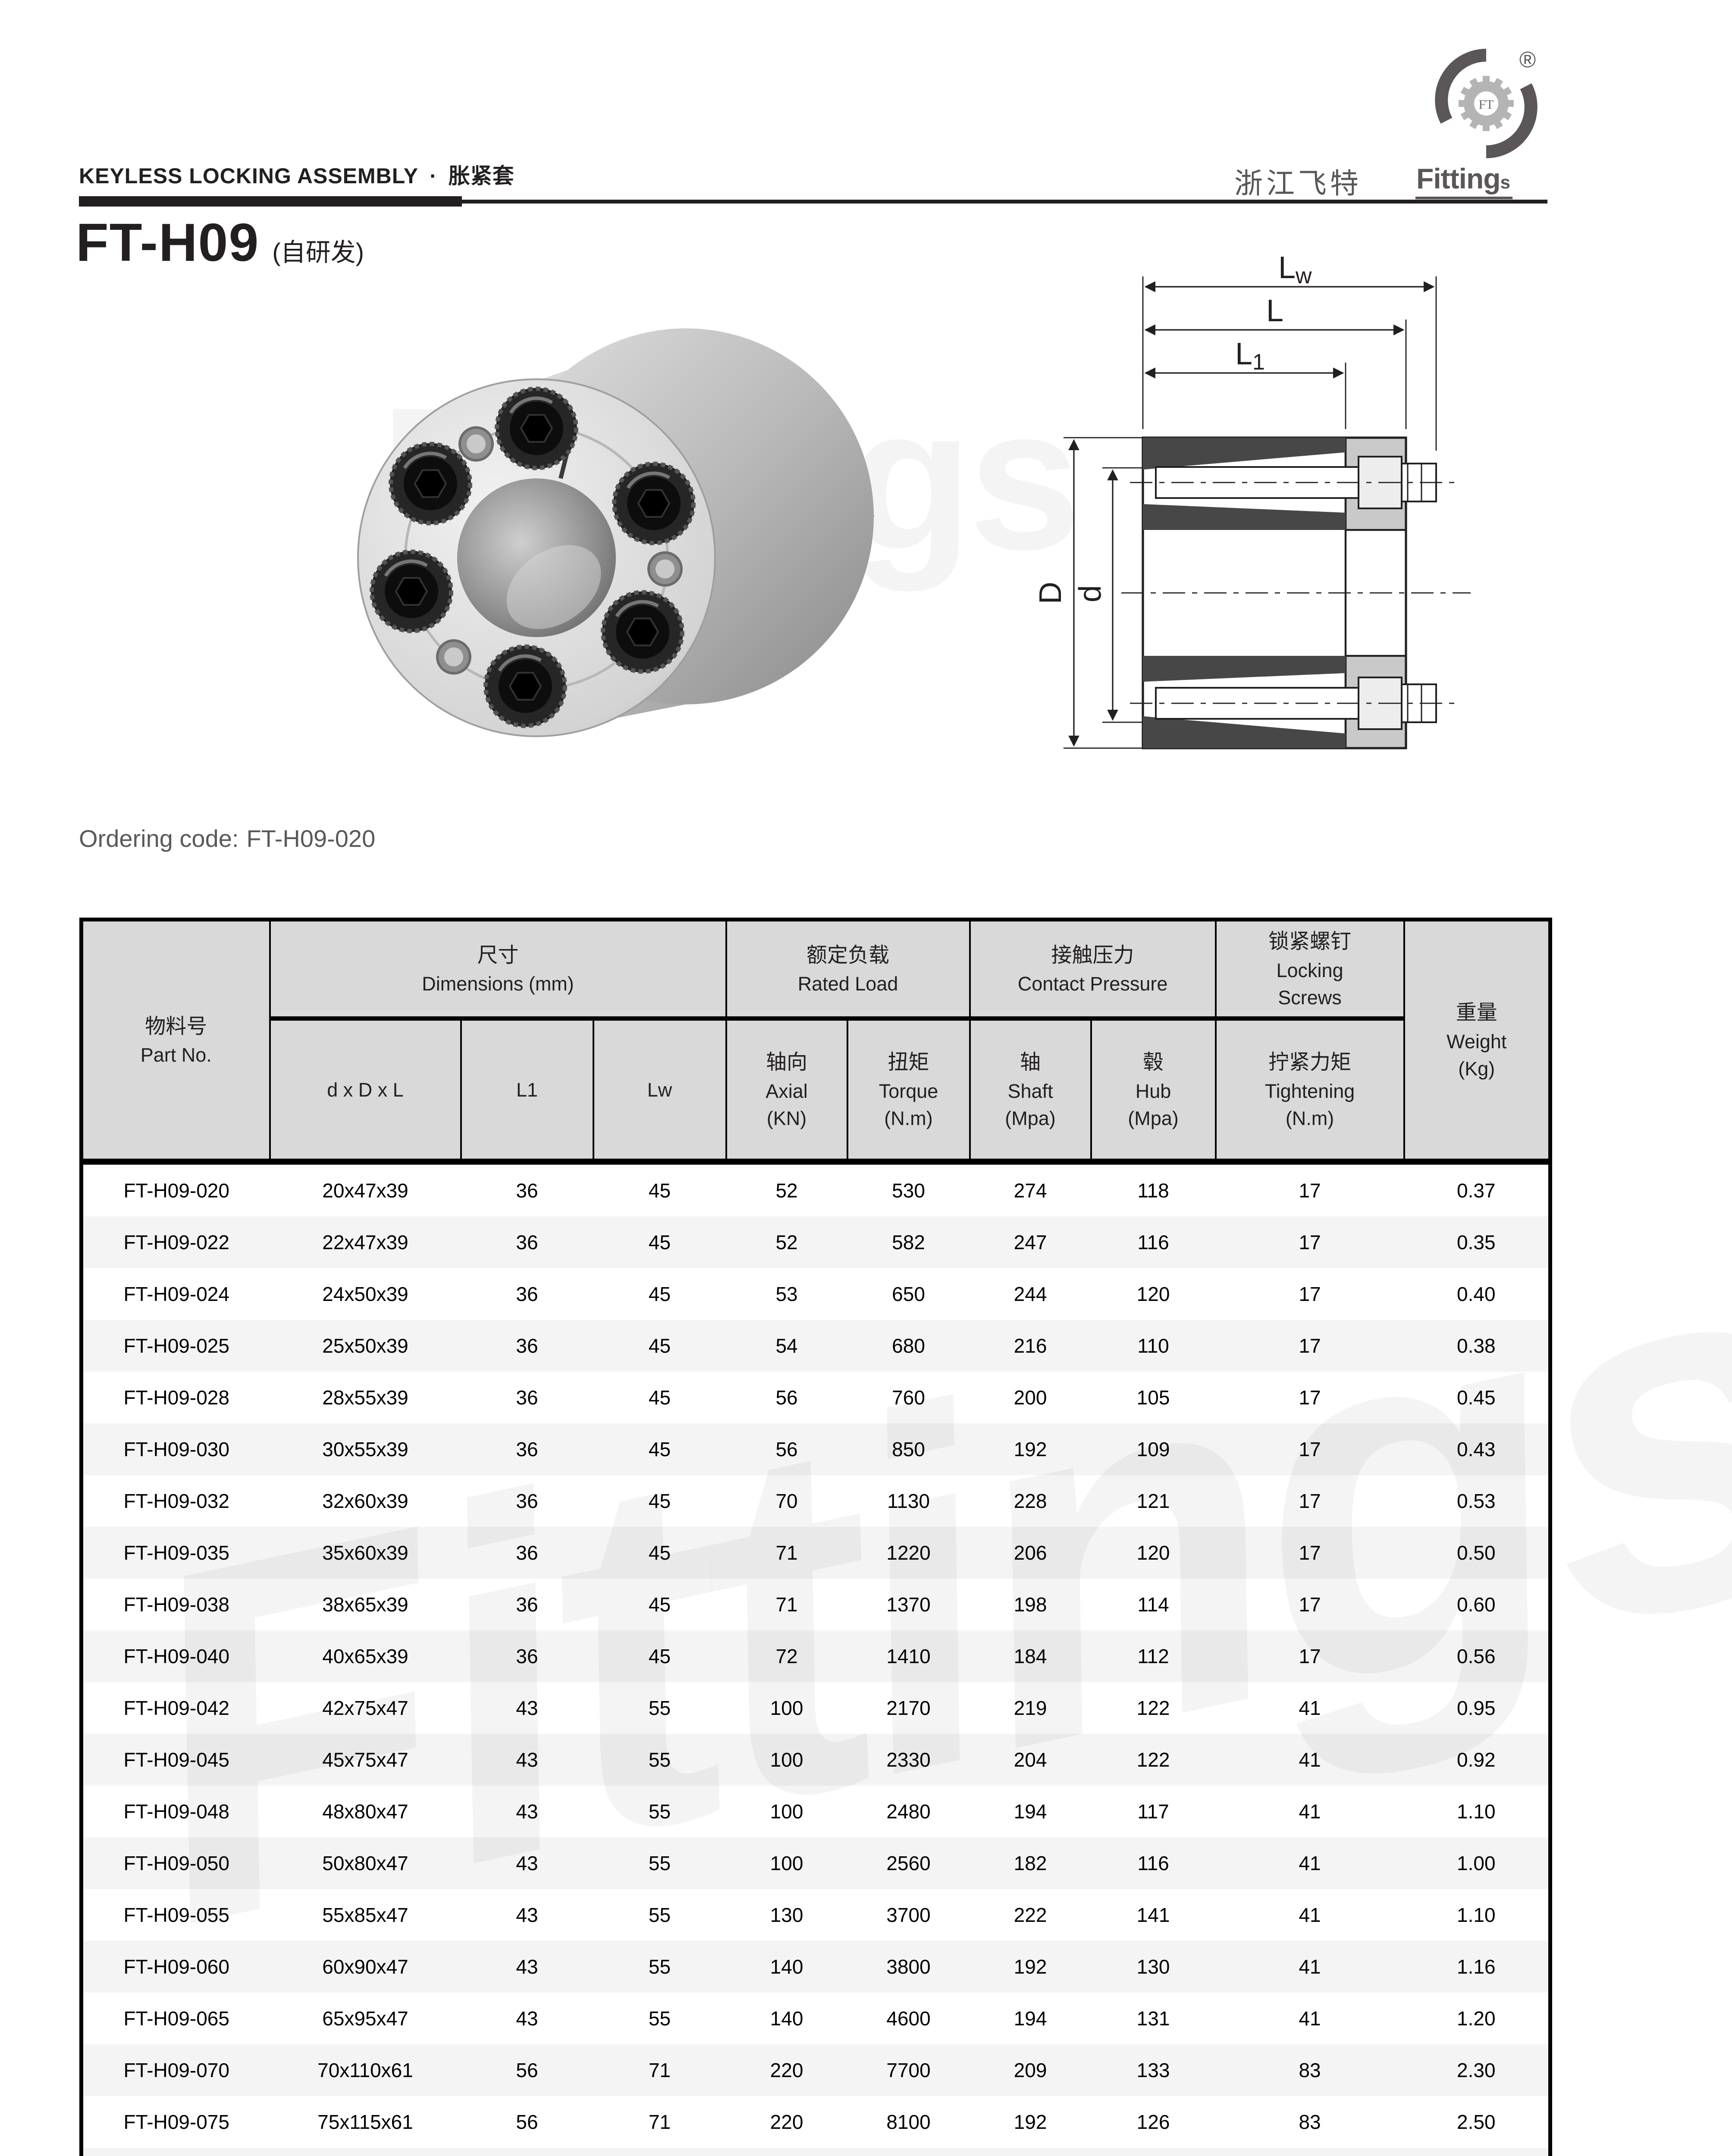  I want to click on table-cell: FT-H09-038, so click(176, 1604).